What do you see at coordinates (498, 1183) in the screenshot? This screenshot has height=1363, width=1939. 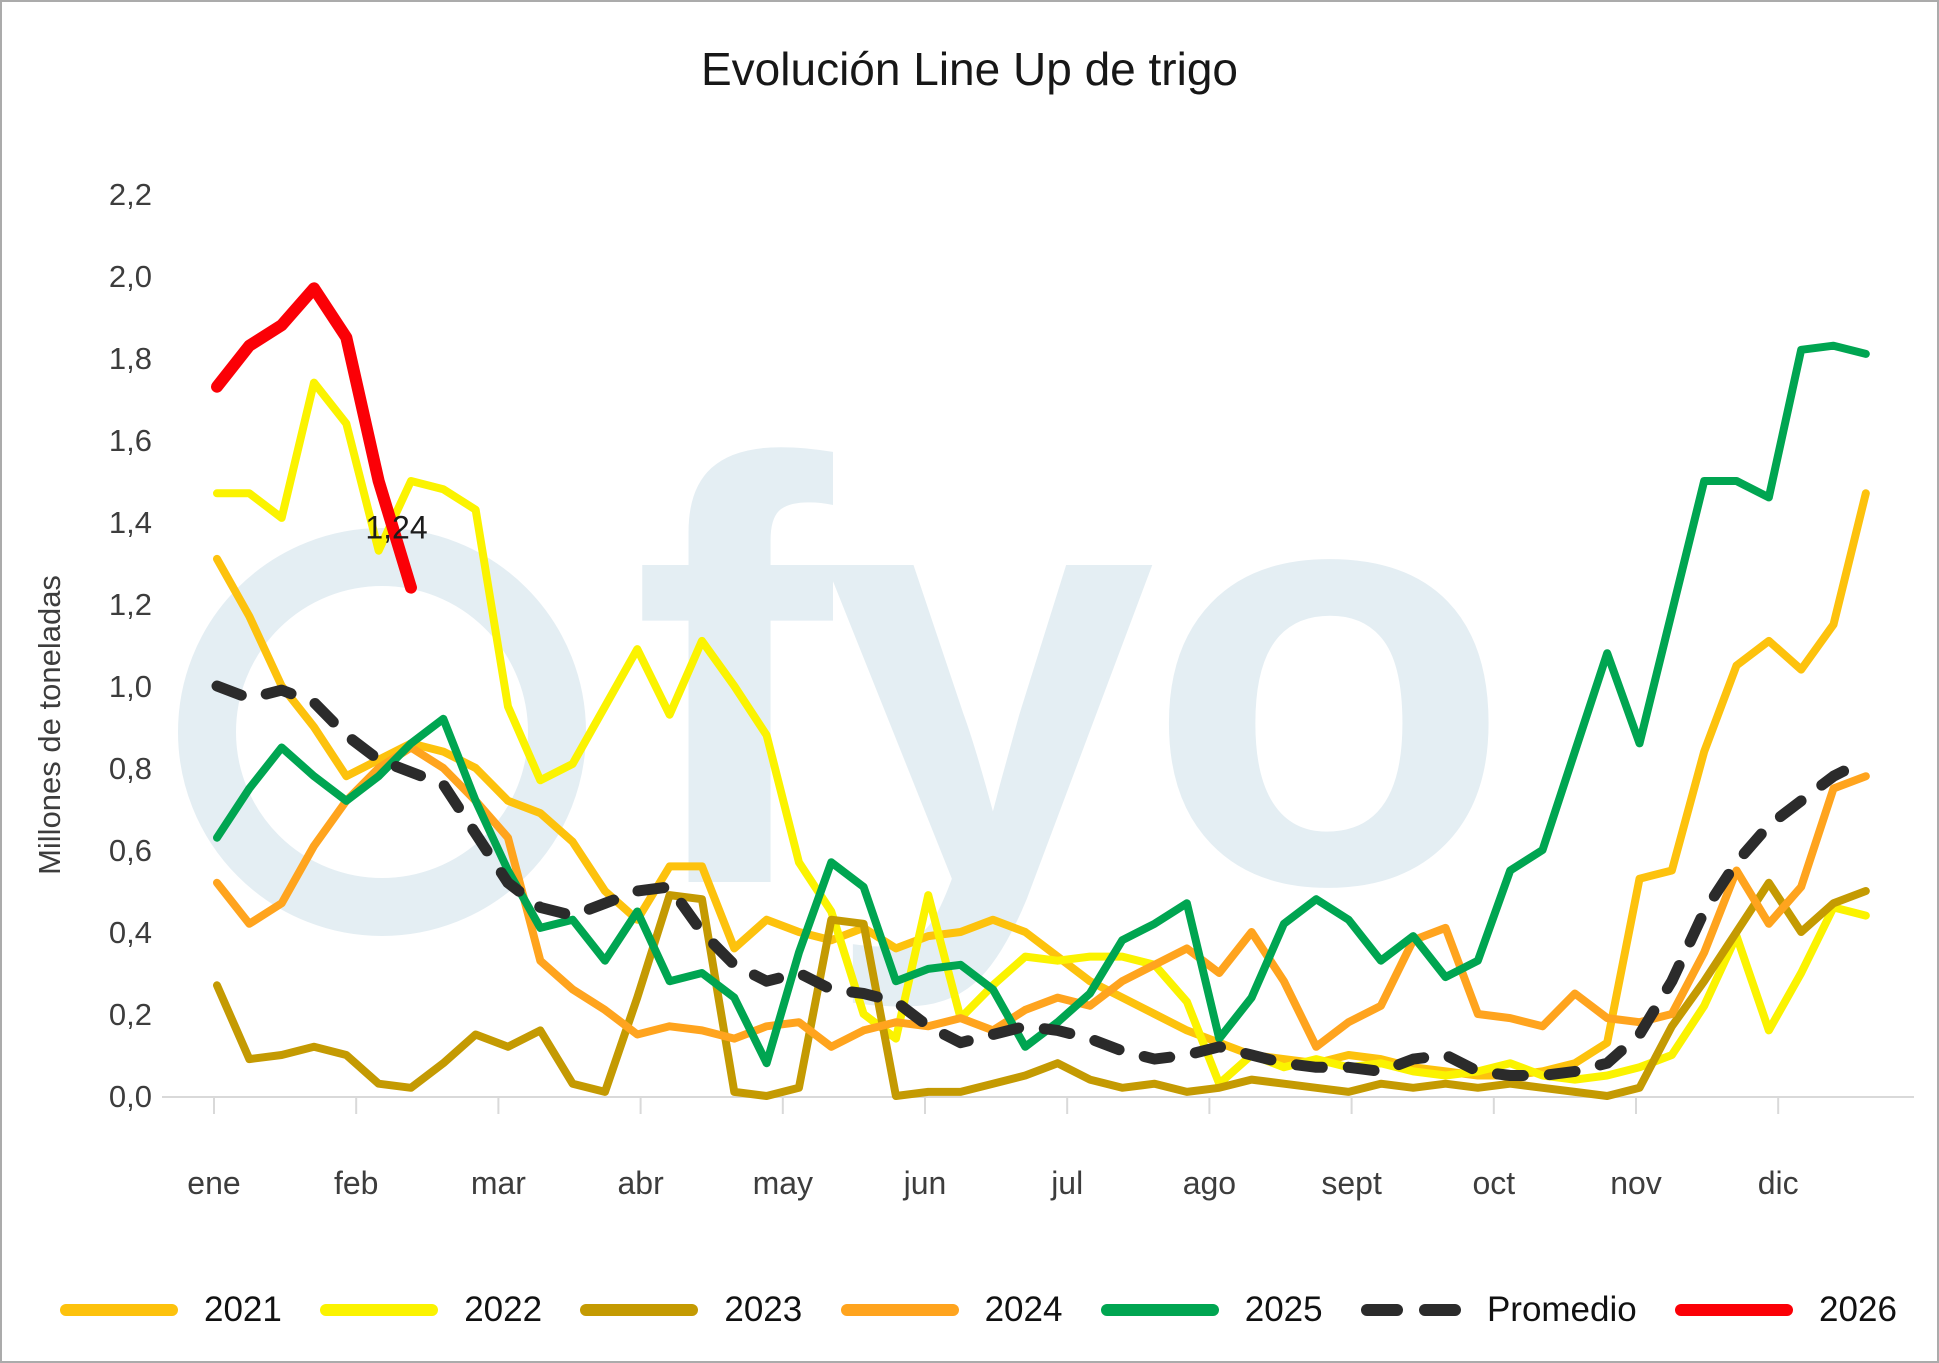 I see `x-tick-label-mar: mar` at bounding box center [498, 1183].